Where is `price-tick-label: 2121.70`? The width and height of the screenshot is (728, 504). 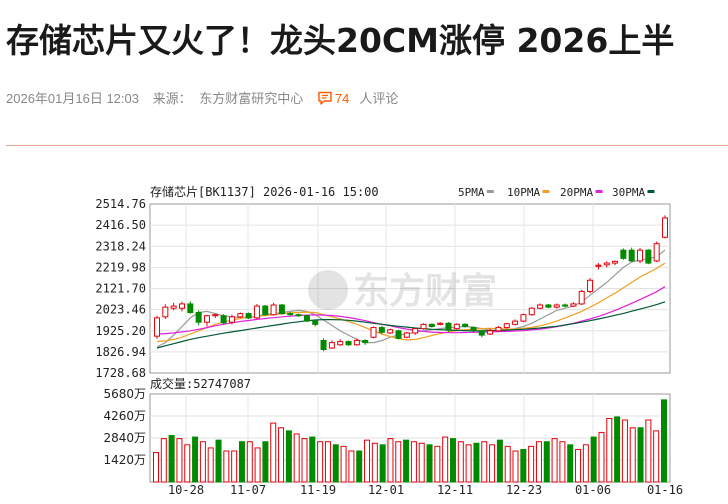
price-tick-label: 2121.70 is located at coordinates (120, 289).